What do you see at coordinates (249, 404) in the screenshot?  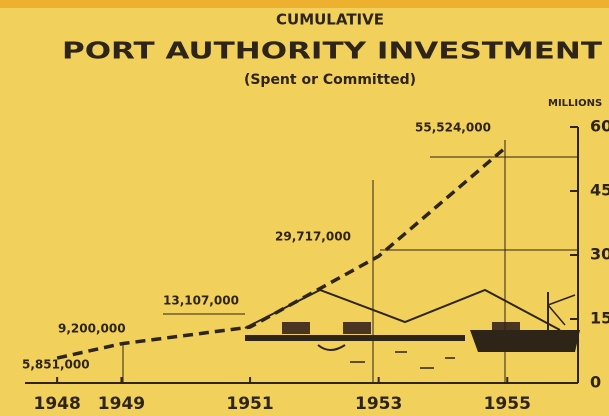 I see `x-tick-label: 1951` at bounding box center [249, 404].